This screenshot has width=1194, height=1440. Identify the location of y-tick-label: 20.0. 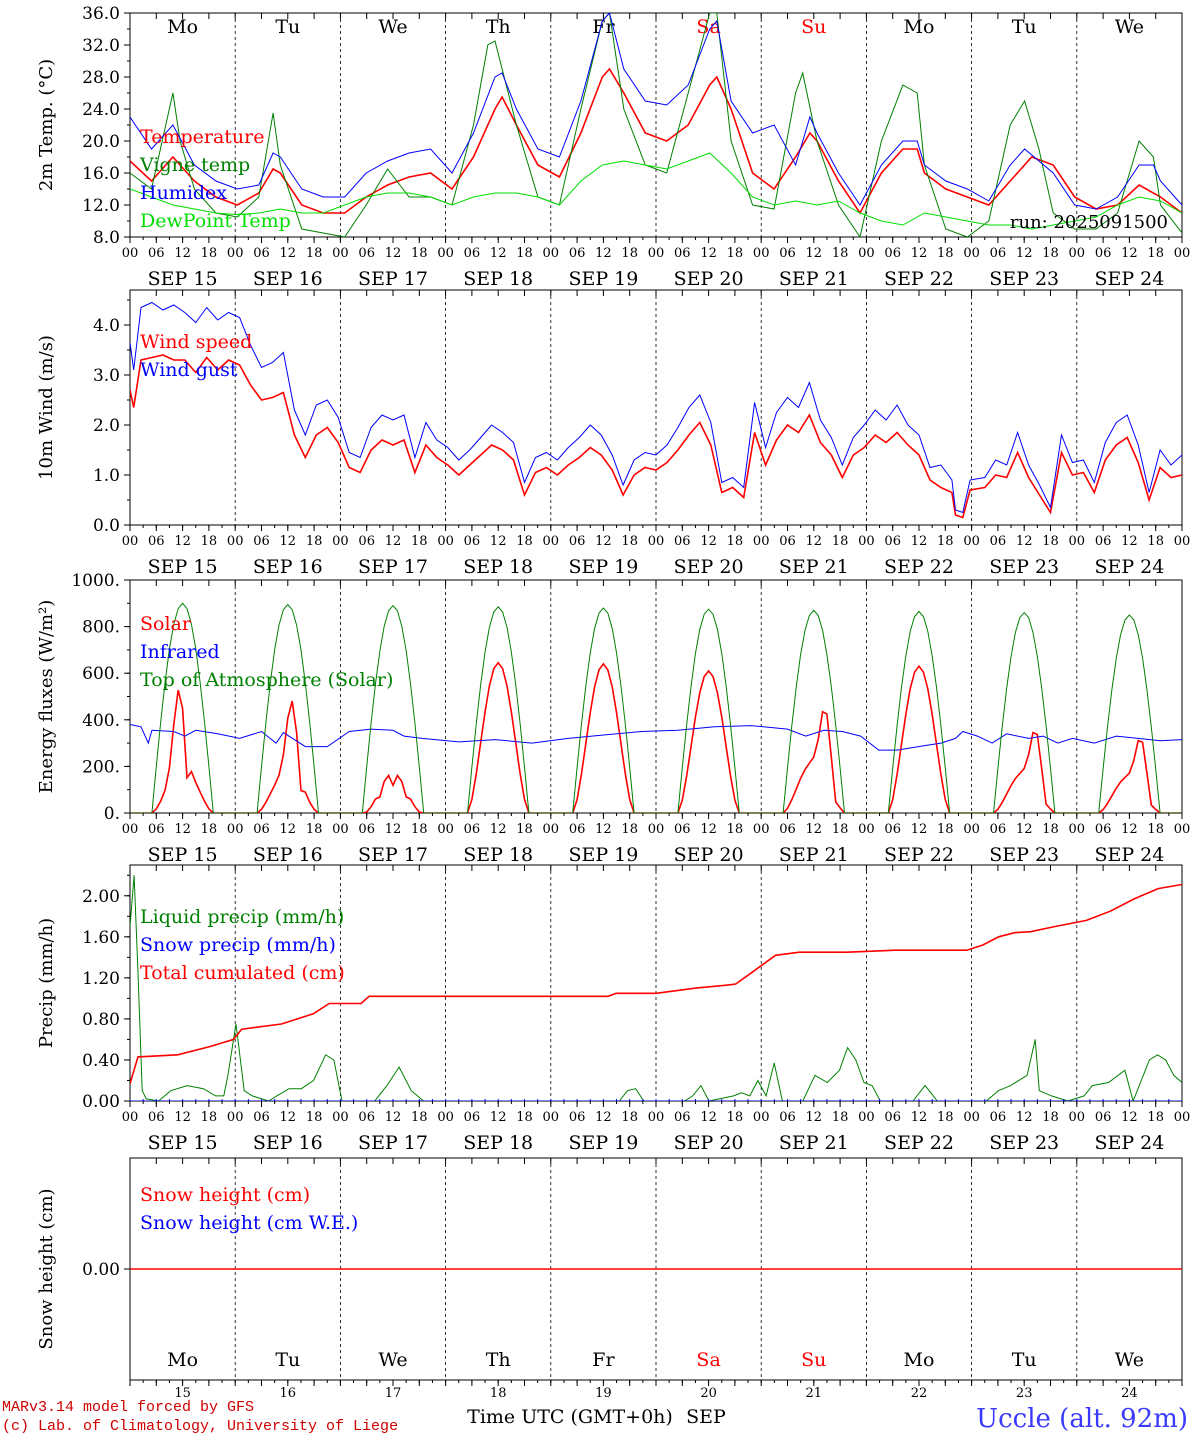
(101, 142).